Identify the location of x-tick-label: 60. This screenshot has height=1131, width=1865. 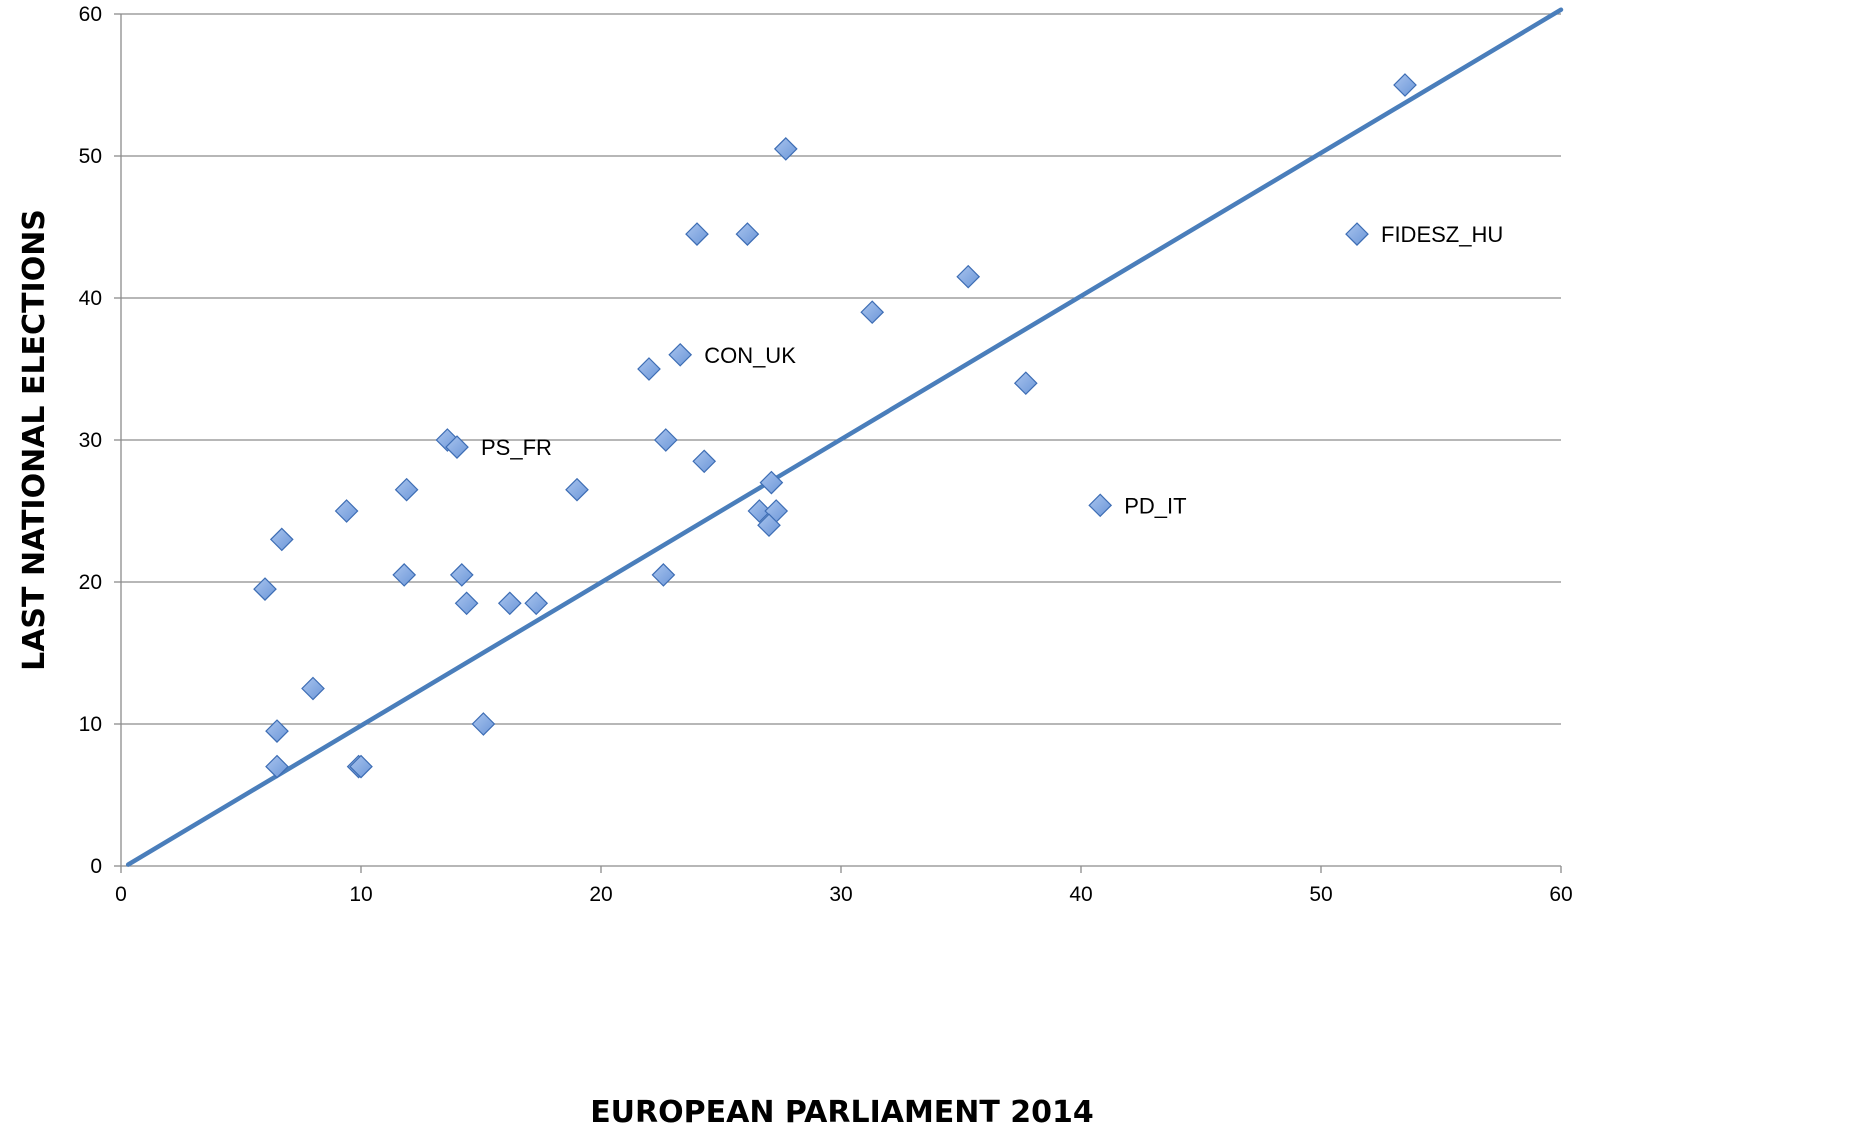
(1560, 894).